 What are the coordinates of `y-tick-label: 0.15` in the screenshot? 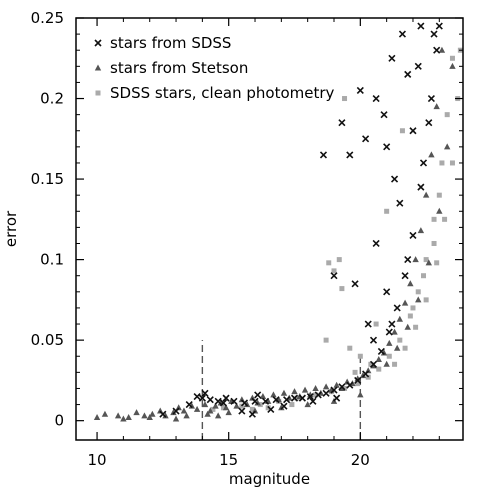 It's located at (47, 179).